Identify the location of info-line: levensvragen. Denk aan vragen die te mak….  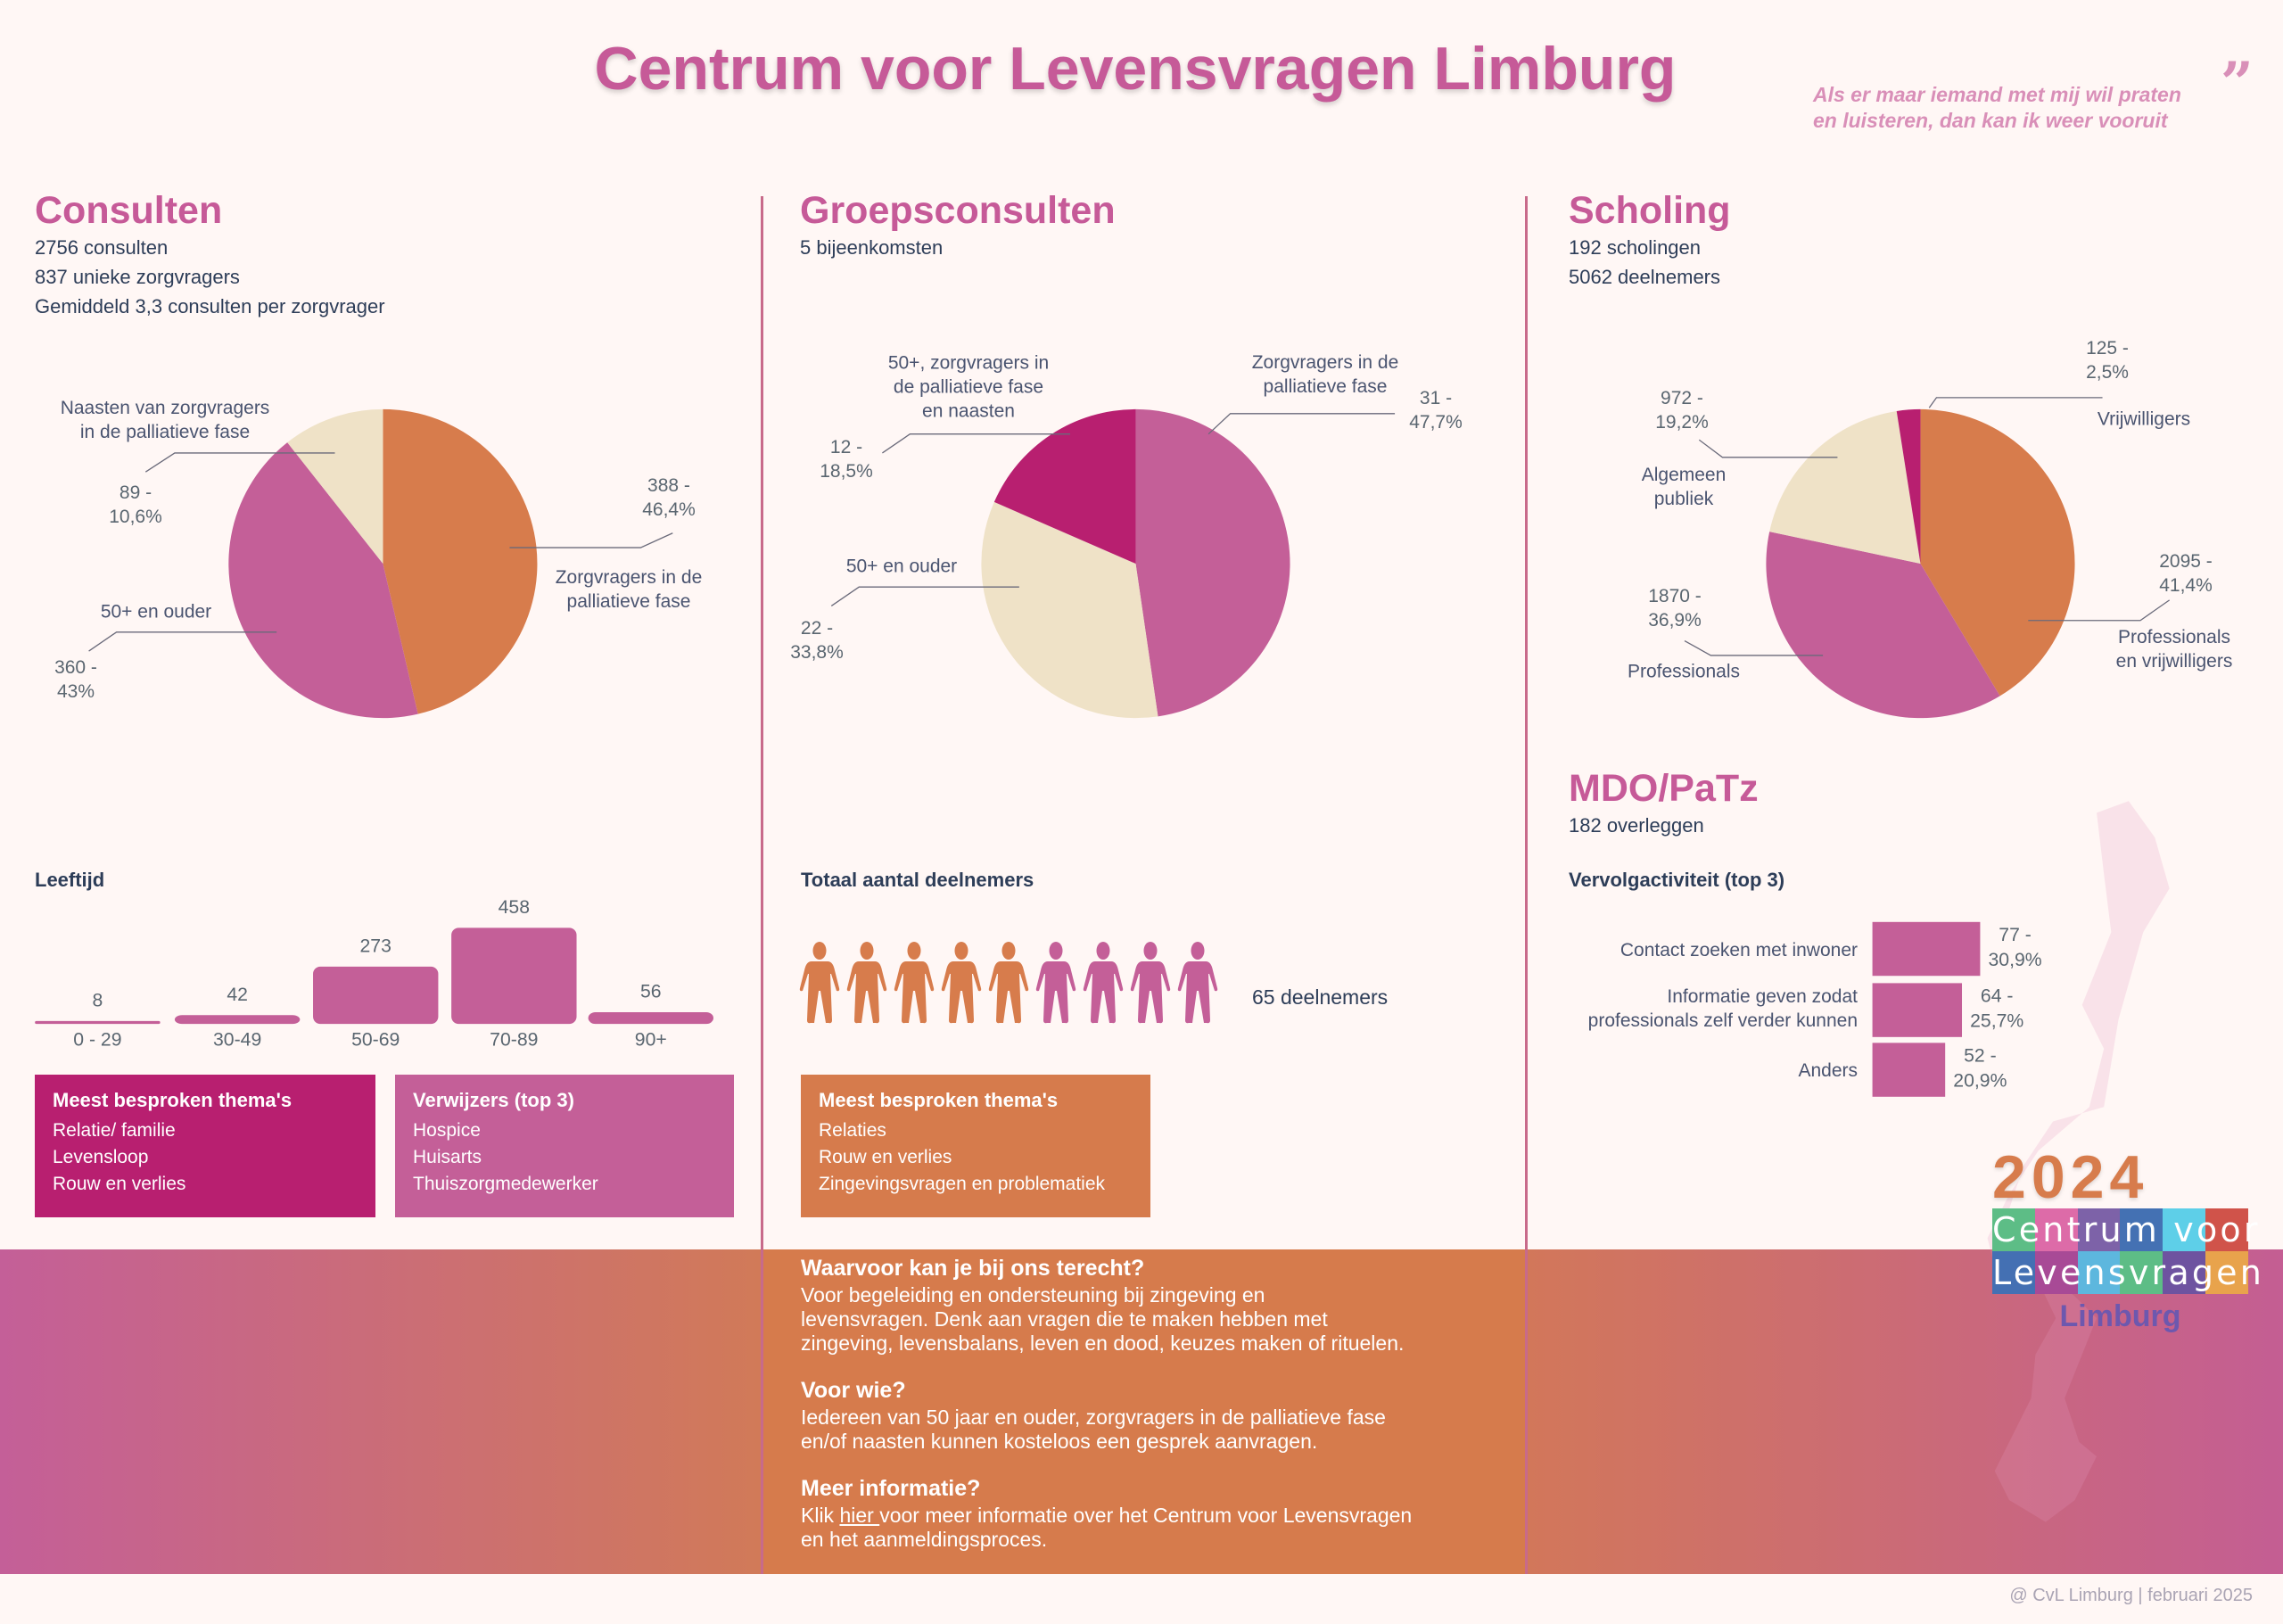
(1064, 1319).